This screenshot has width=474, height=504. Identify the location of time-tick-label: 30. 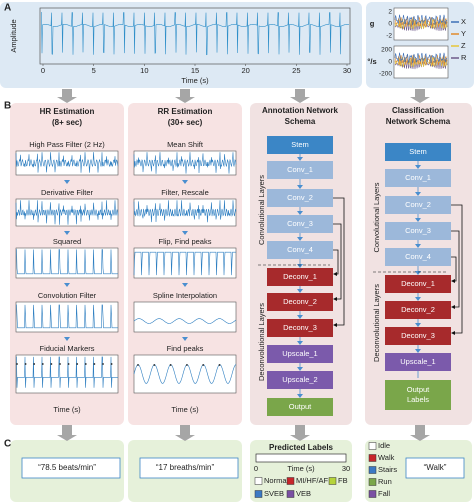
(346, 468).